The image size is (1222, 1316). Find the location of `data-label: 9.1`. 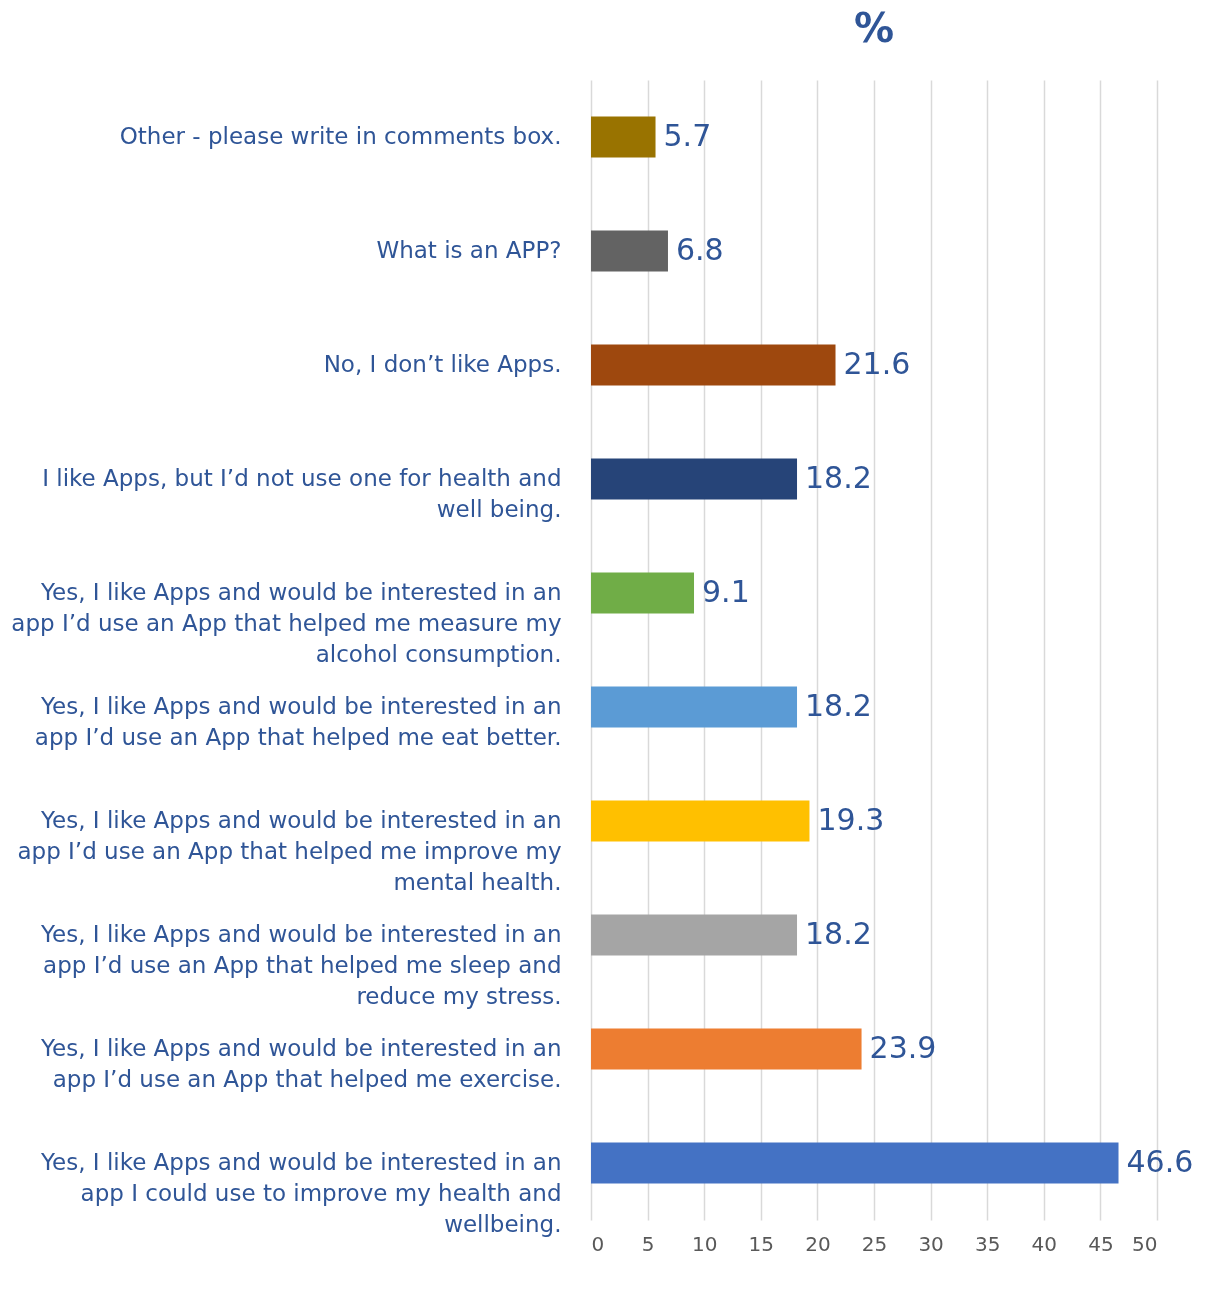

data-label: 9.1 is located at coordinates (726, 591).